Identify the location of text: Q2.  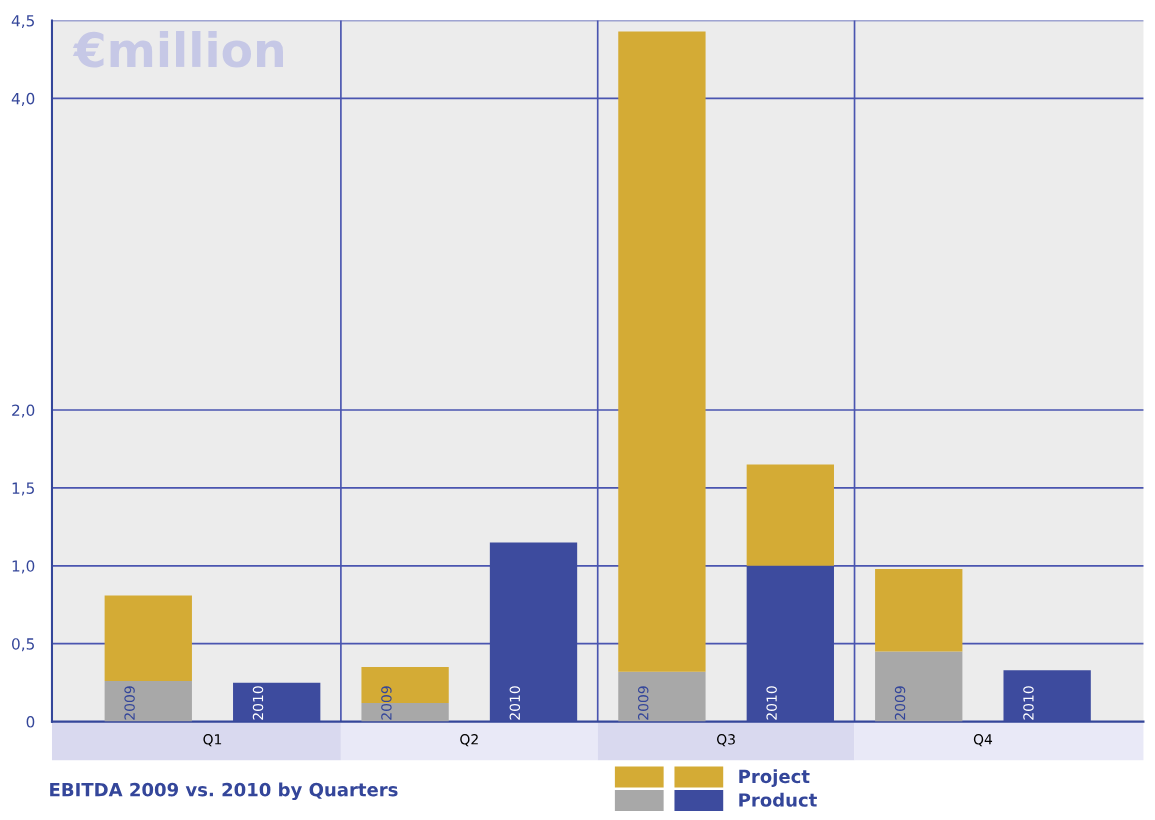
(469, 740).